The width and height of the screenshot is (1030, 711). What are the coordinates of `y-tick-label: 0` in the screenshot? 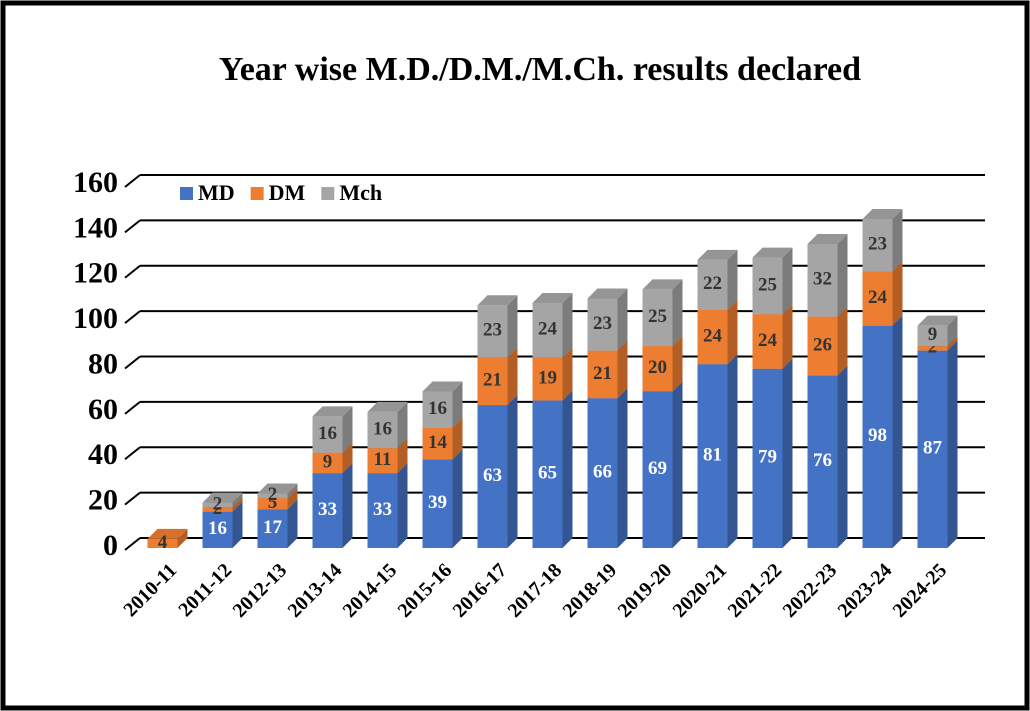 It's located at (110, 545).